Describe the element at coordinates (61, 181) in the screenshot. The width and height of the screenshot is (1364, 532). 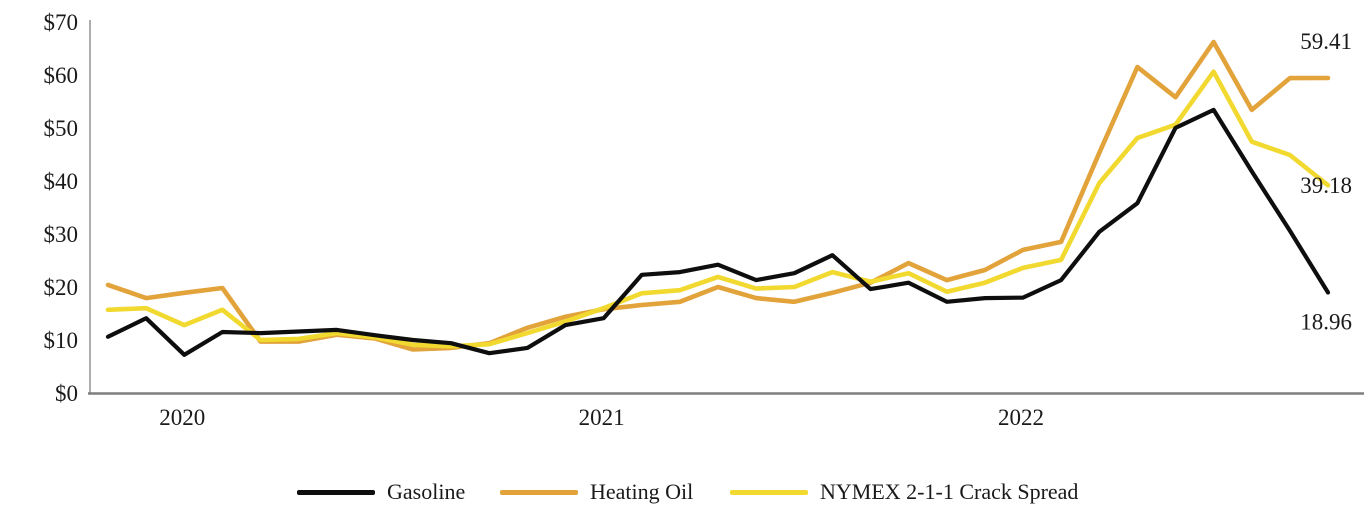
I see `y-tick-label: $40` at that location.